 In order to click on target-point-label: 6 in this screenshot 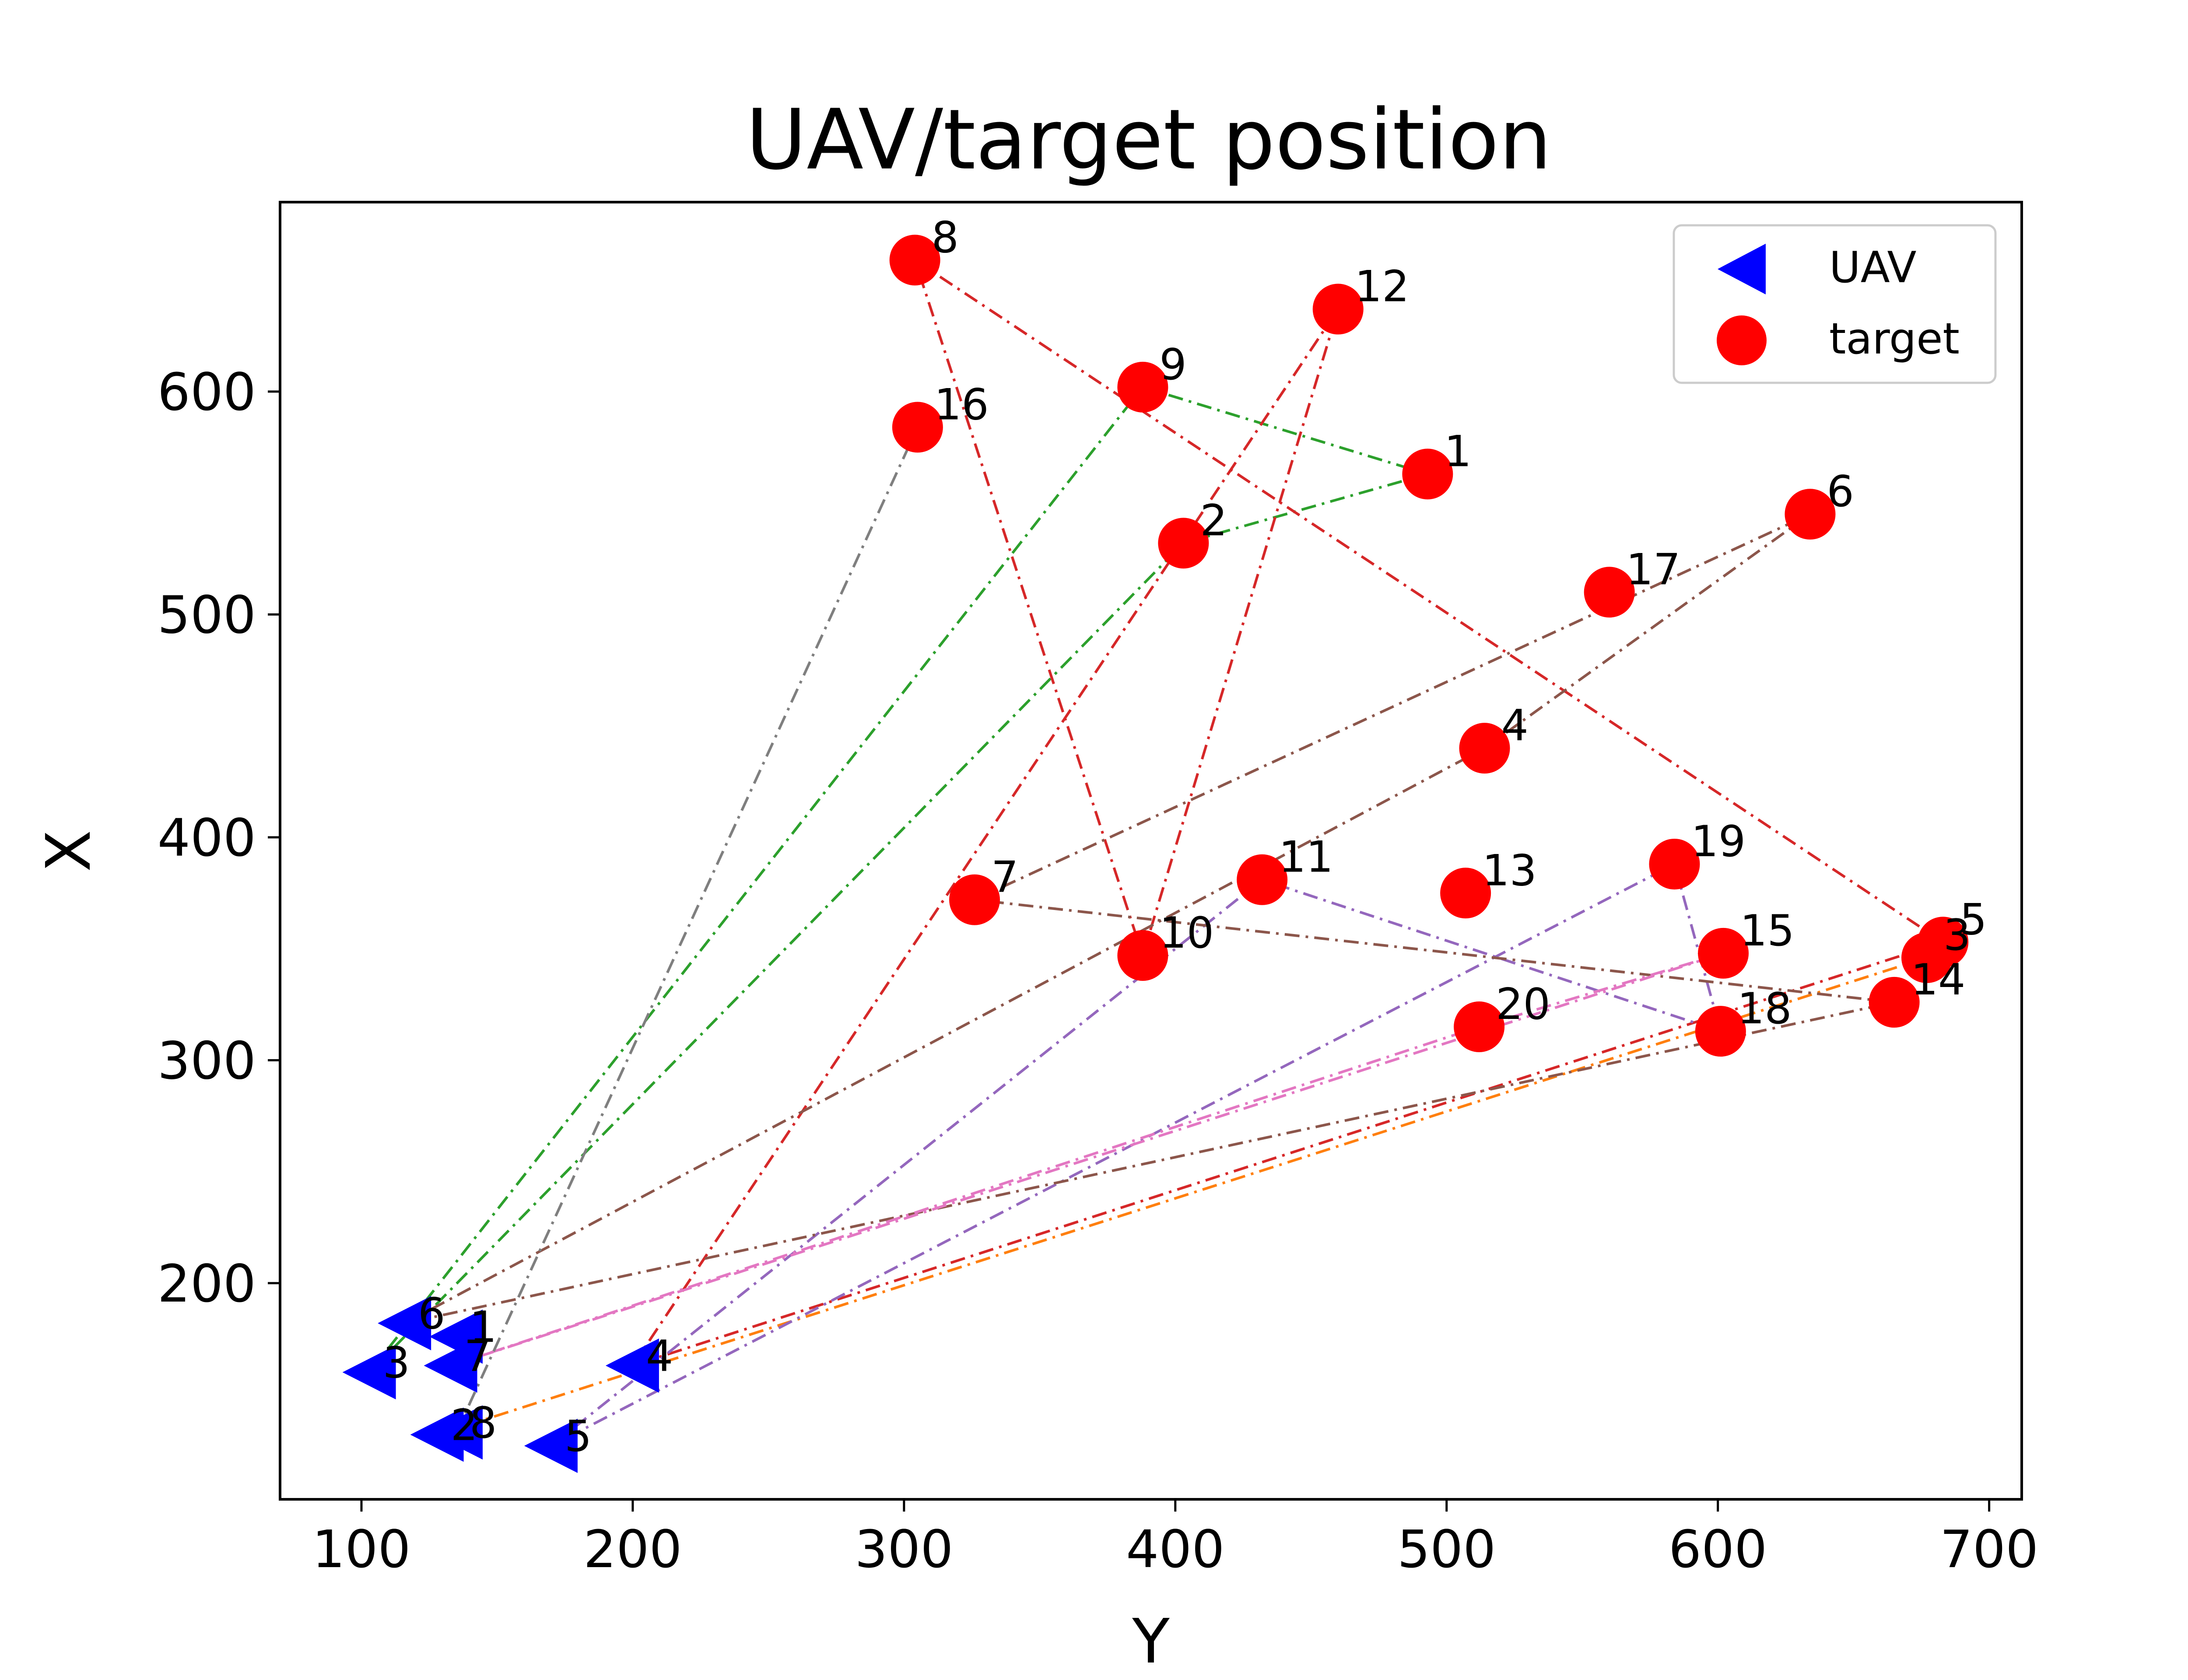, I will do `click(1840, 492)`.